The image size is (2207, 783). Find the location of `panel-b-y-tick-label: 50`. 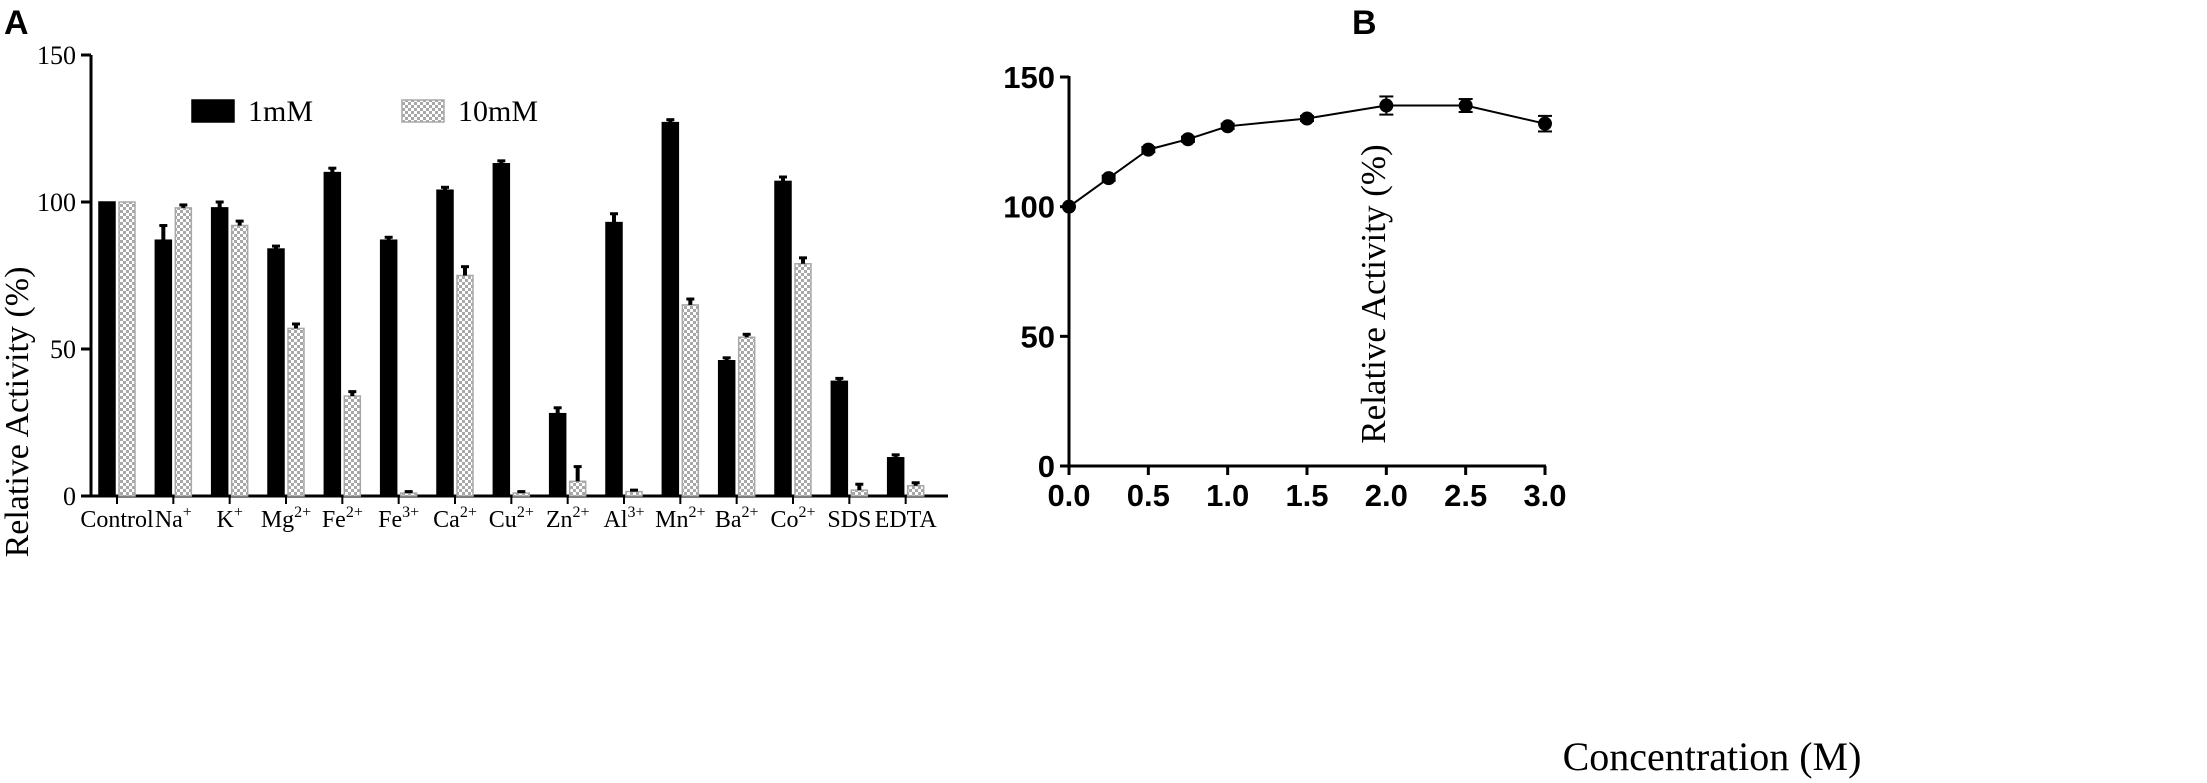

panel-b-y-tick-label: 50 is located at coordinates (1038, 336).